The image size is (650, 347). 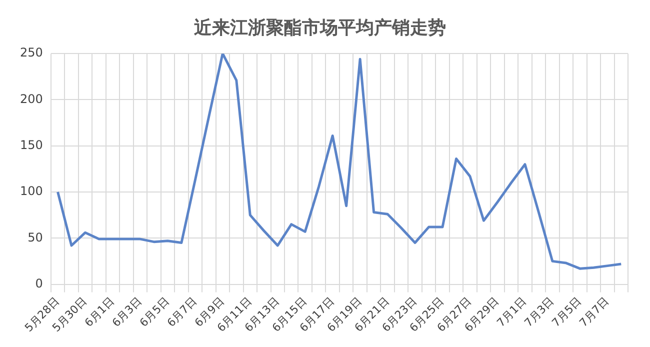 I want to click on y-tick-label: 0, so click(x=39, y=283).